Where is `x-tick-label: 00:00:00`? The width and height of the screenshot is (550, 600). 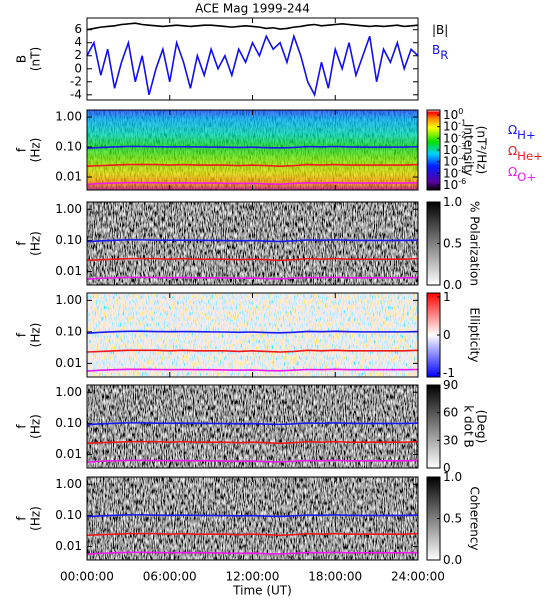
x-tick-label: 00:00:00 is located at coordinates (87, 577).